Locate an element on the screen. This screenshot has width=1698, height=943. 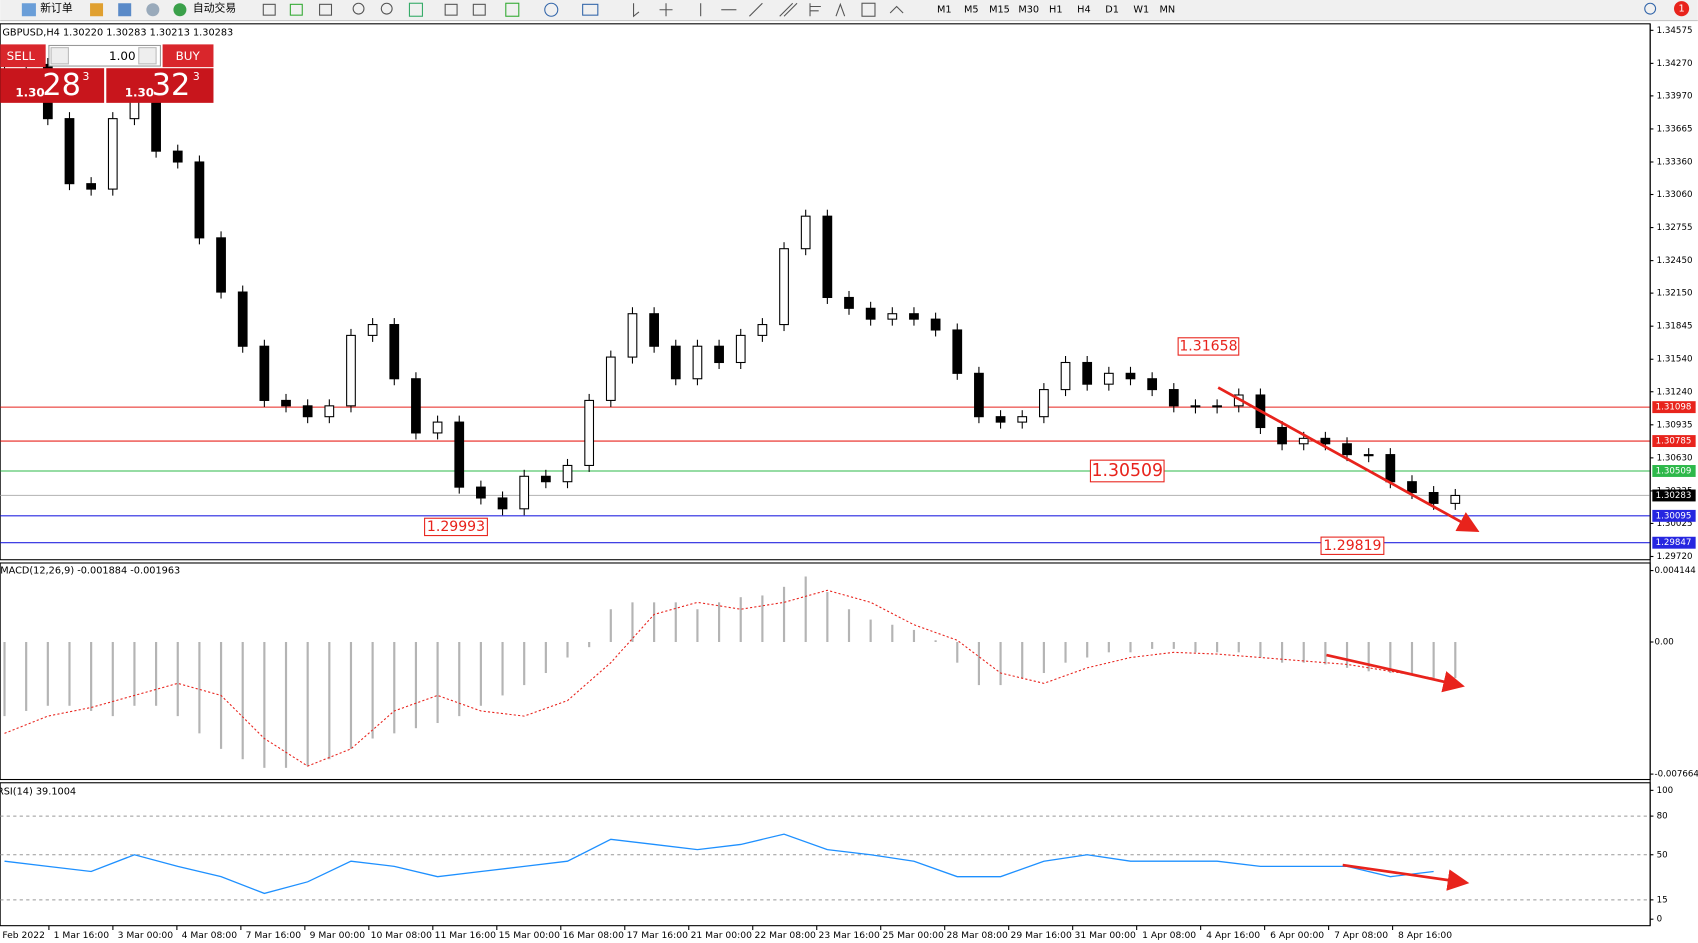
lot-increase is located at coordinates (147, 56).